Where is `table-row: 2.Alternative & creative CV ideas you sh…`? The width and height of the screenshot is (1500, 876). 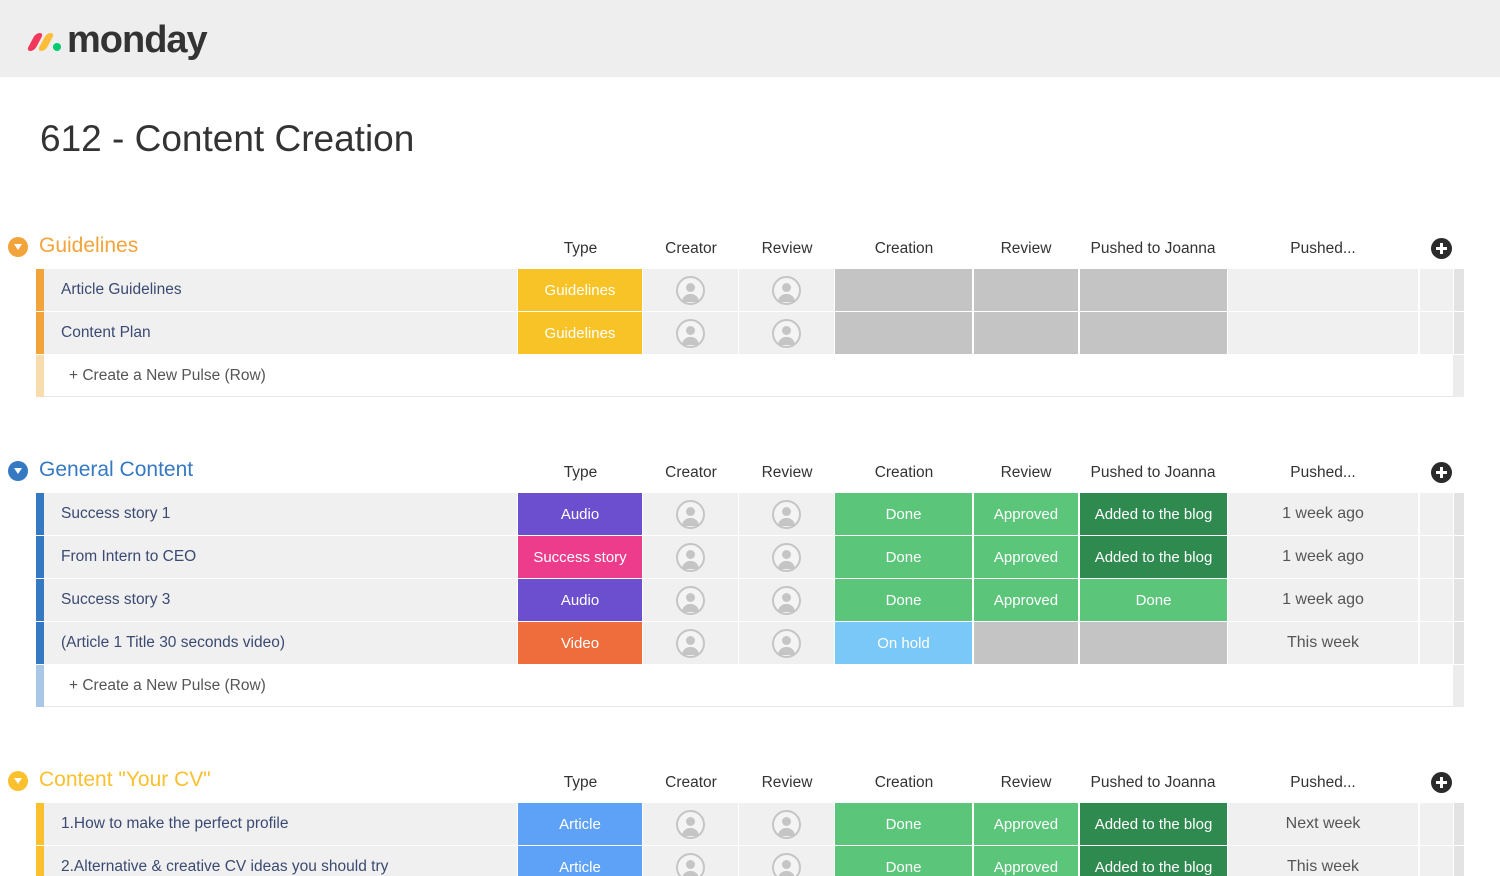 table-row: 2.Alternative & creative CV ideas you sh… is located at coordinates (750, 861).